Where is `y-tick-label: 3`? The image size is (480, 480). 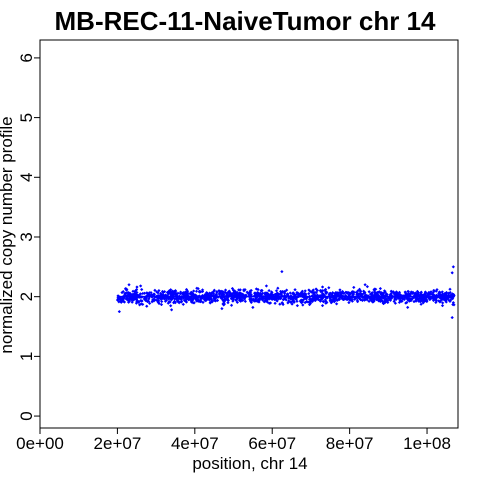 y-tick-label: 3 is located at coordinates (26, 236).